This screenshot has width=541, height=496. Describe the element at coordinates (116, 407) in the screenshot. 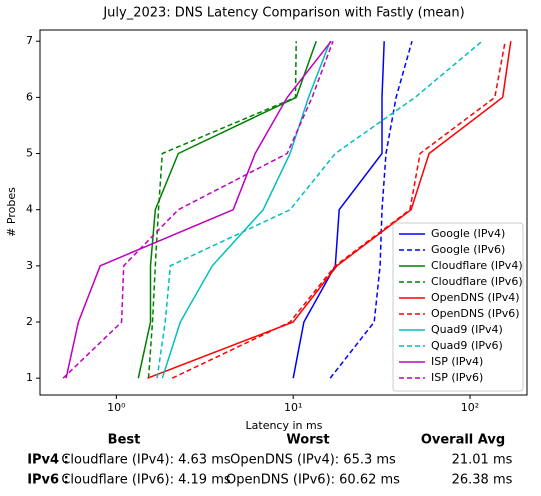

I see `x-tick-label: 10⁰` at that location.